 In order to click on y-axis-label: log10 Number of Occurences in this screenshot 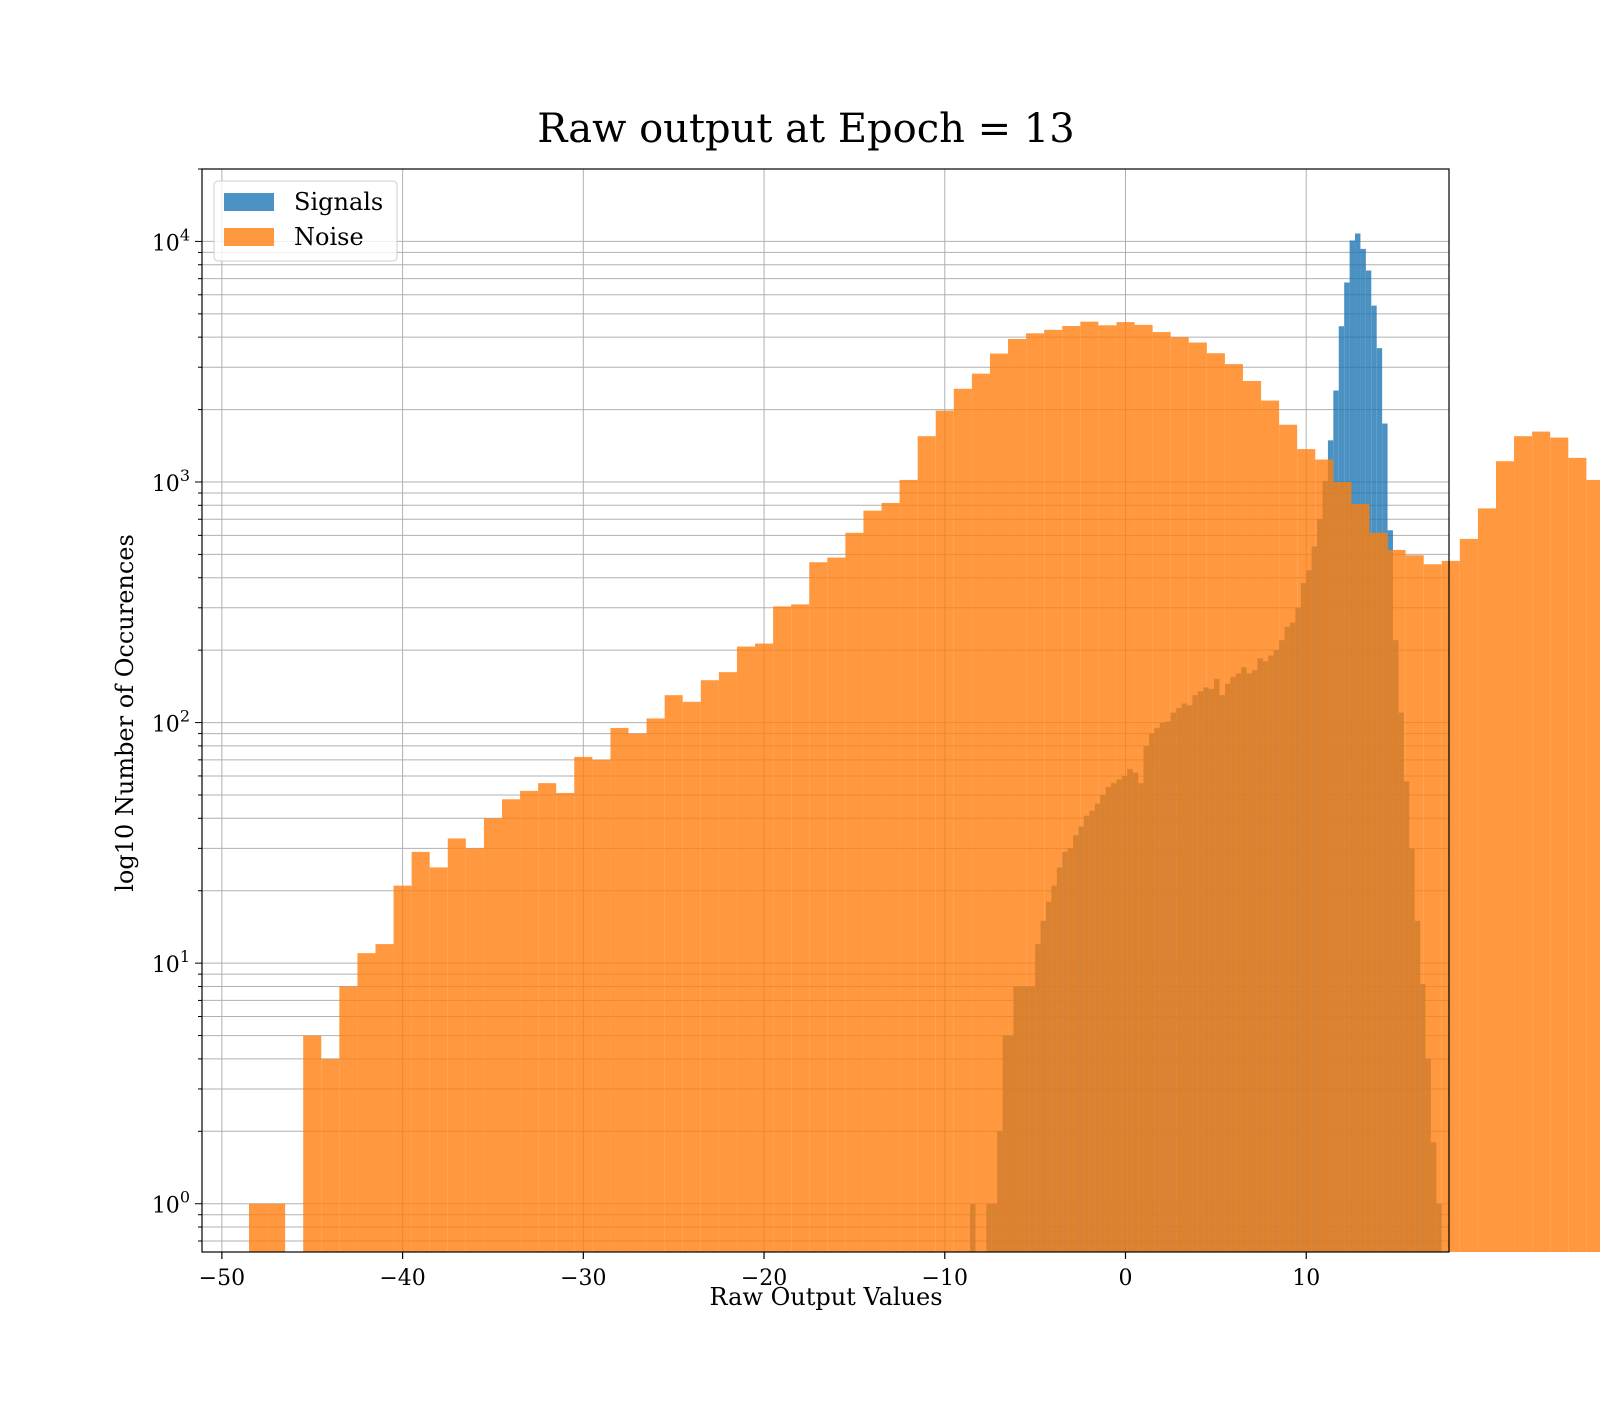, I will do `click(125, 713)`.